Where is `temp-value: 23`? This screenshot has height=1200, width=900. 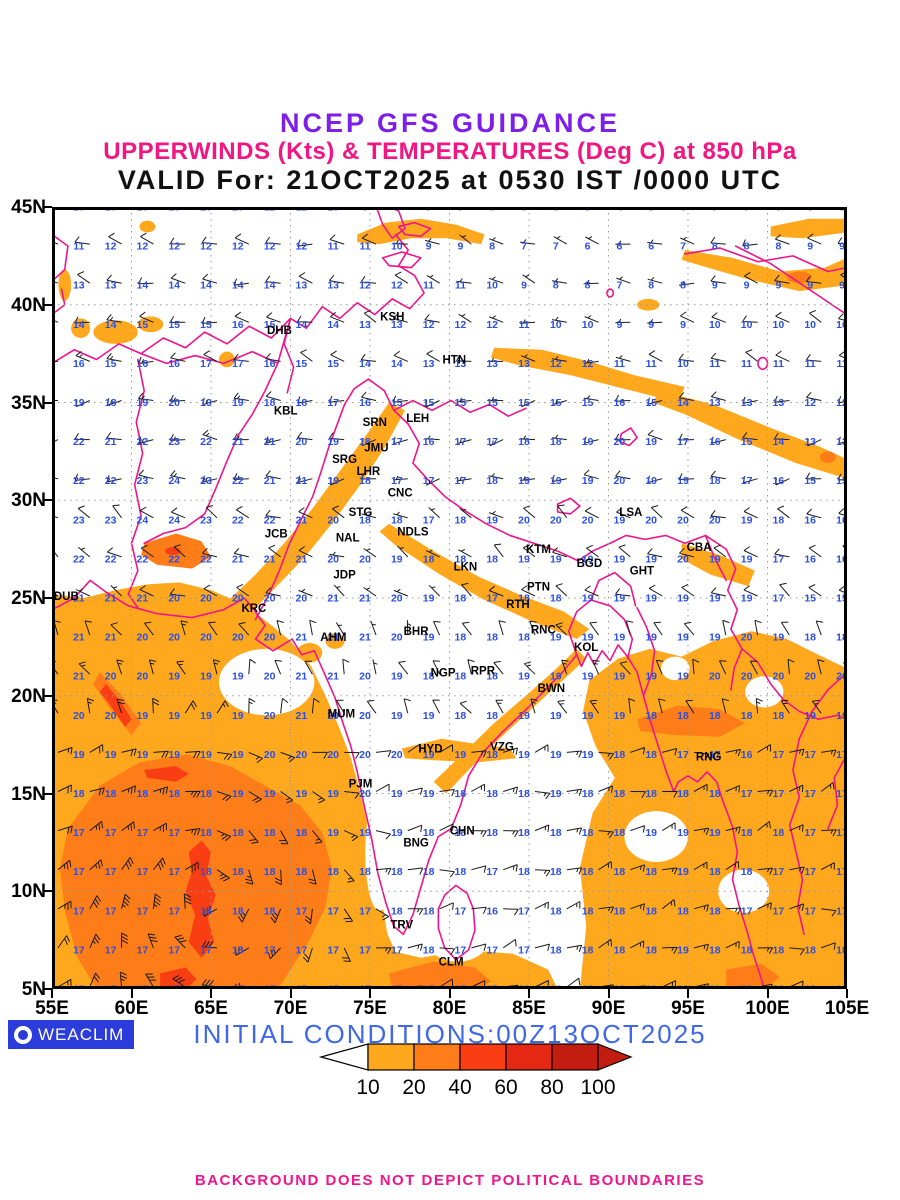 temp-value: 23 is located at coordinates (174, 442).